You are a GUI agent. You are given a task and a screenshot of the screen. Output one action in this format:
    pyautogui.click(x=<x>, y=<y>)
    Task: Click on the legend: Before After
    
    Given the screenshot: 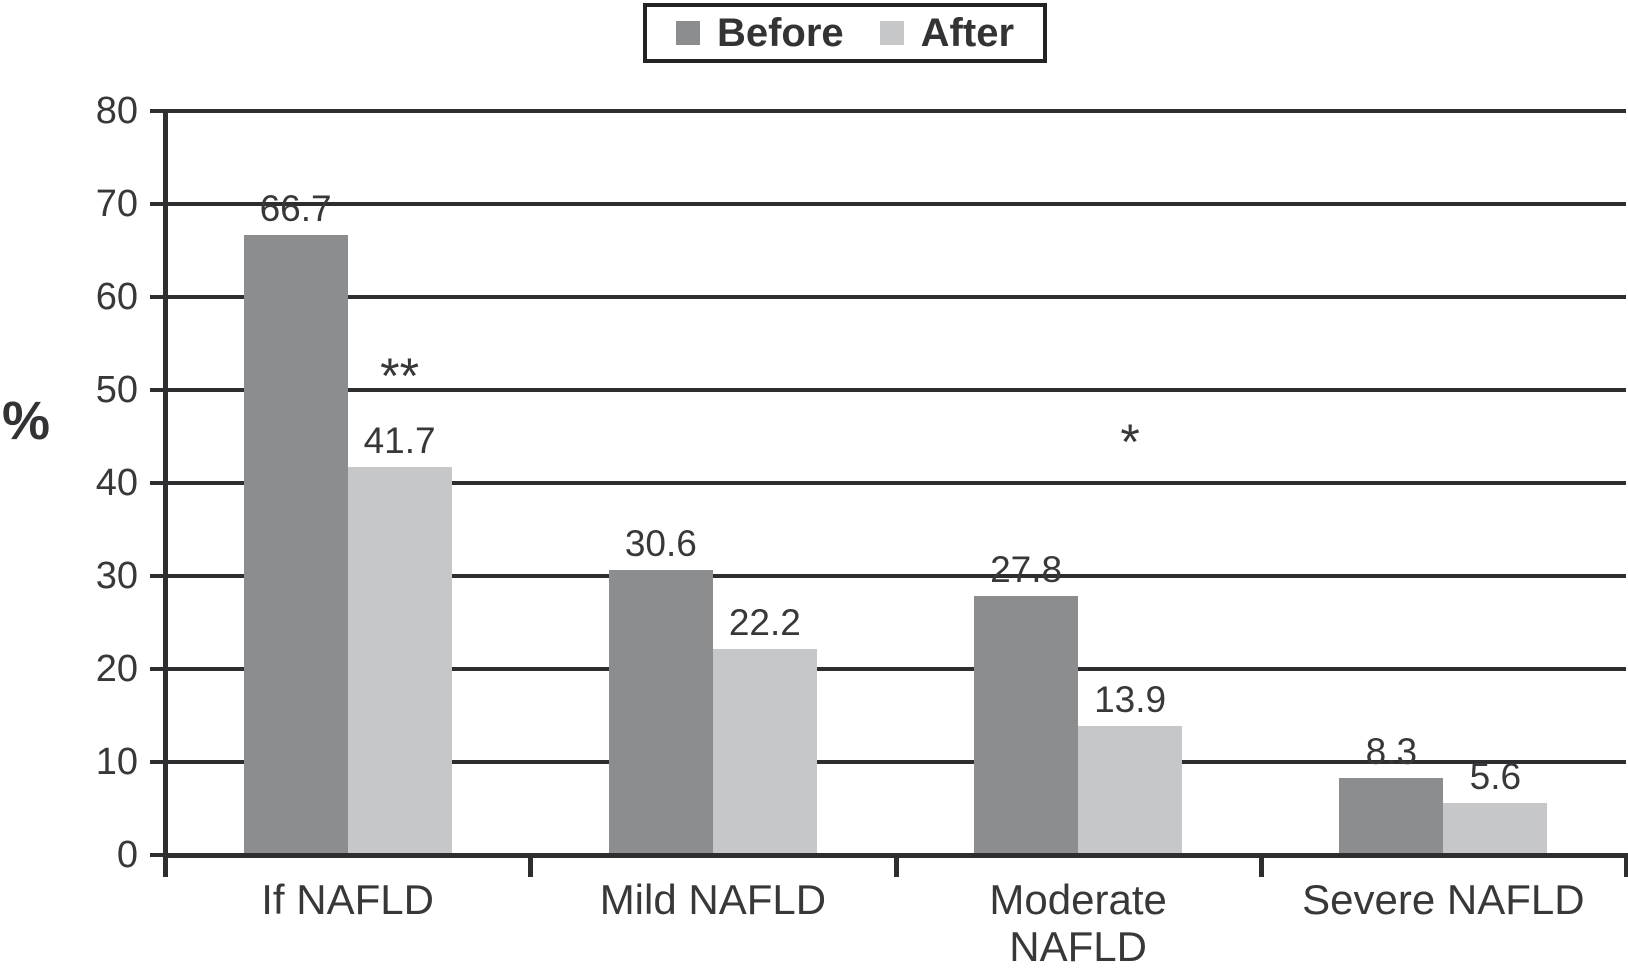 What is the action you would take?
    pyautogui.click(x=845, y=33)
    